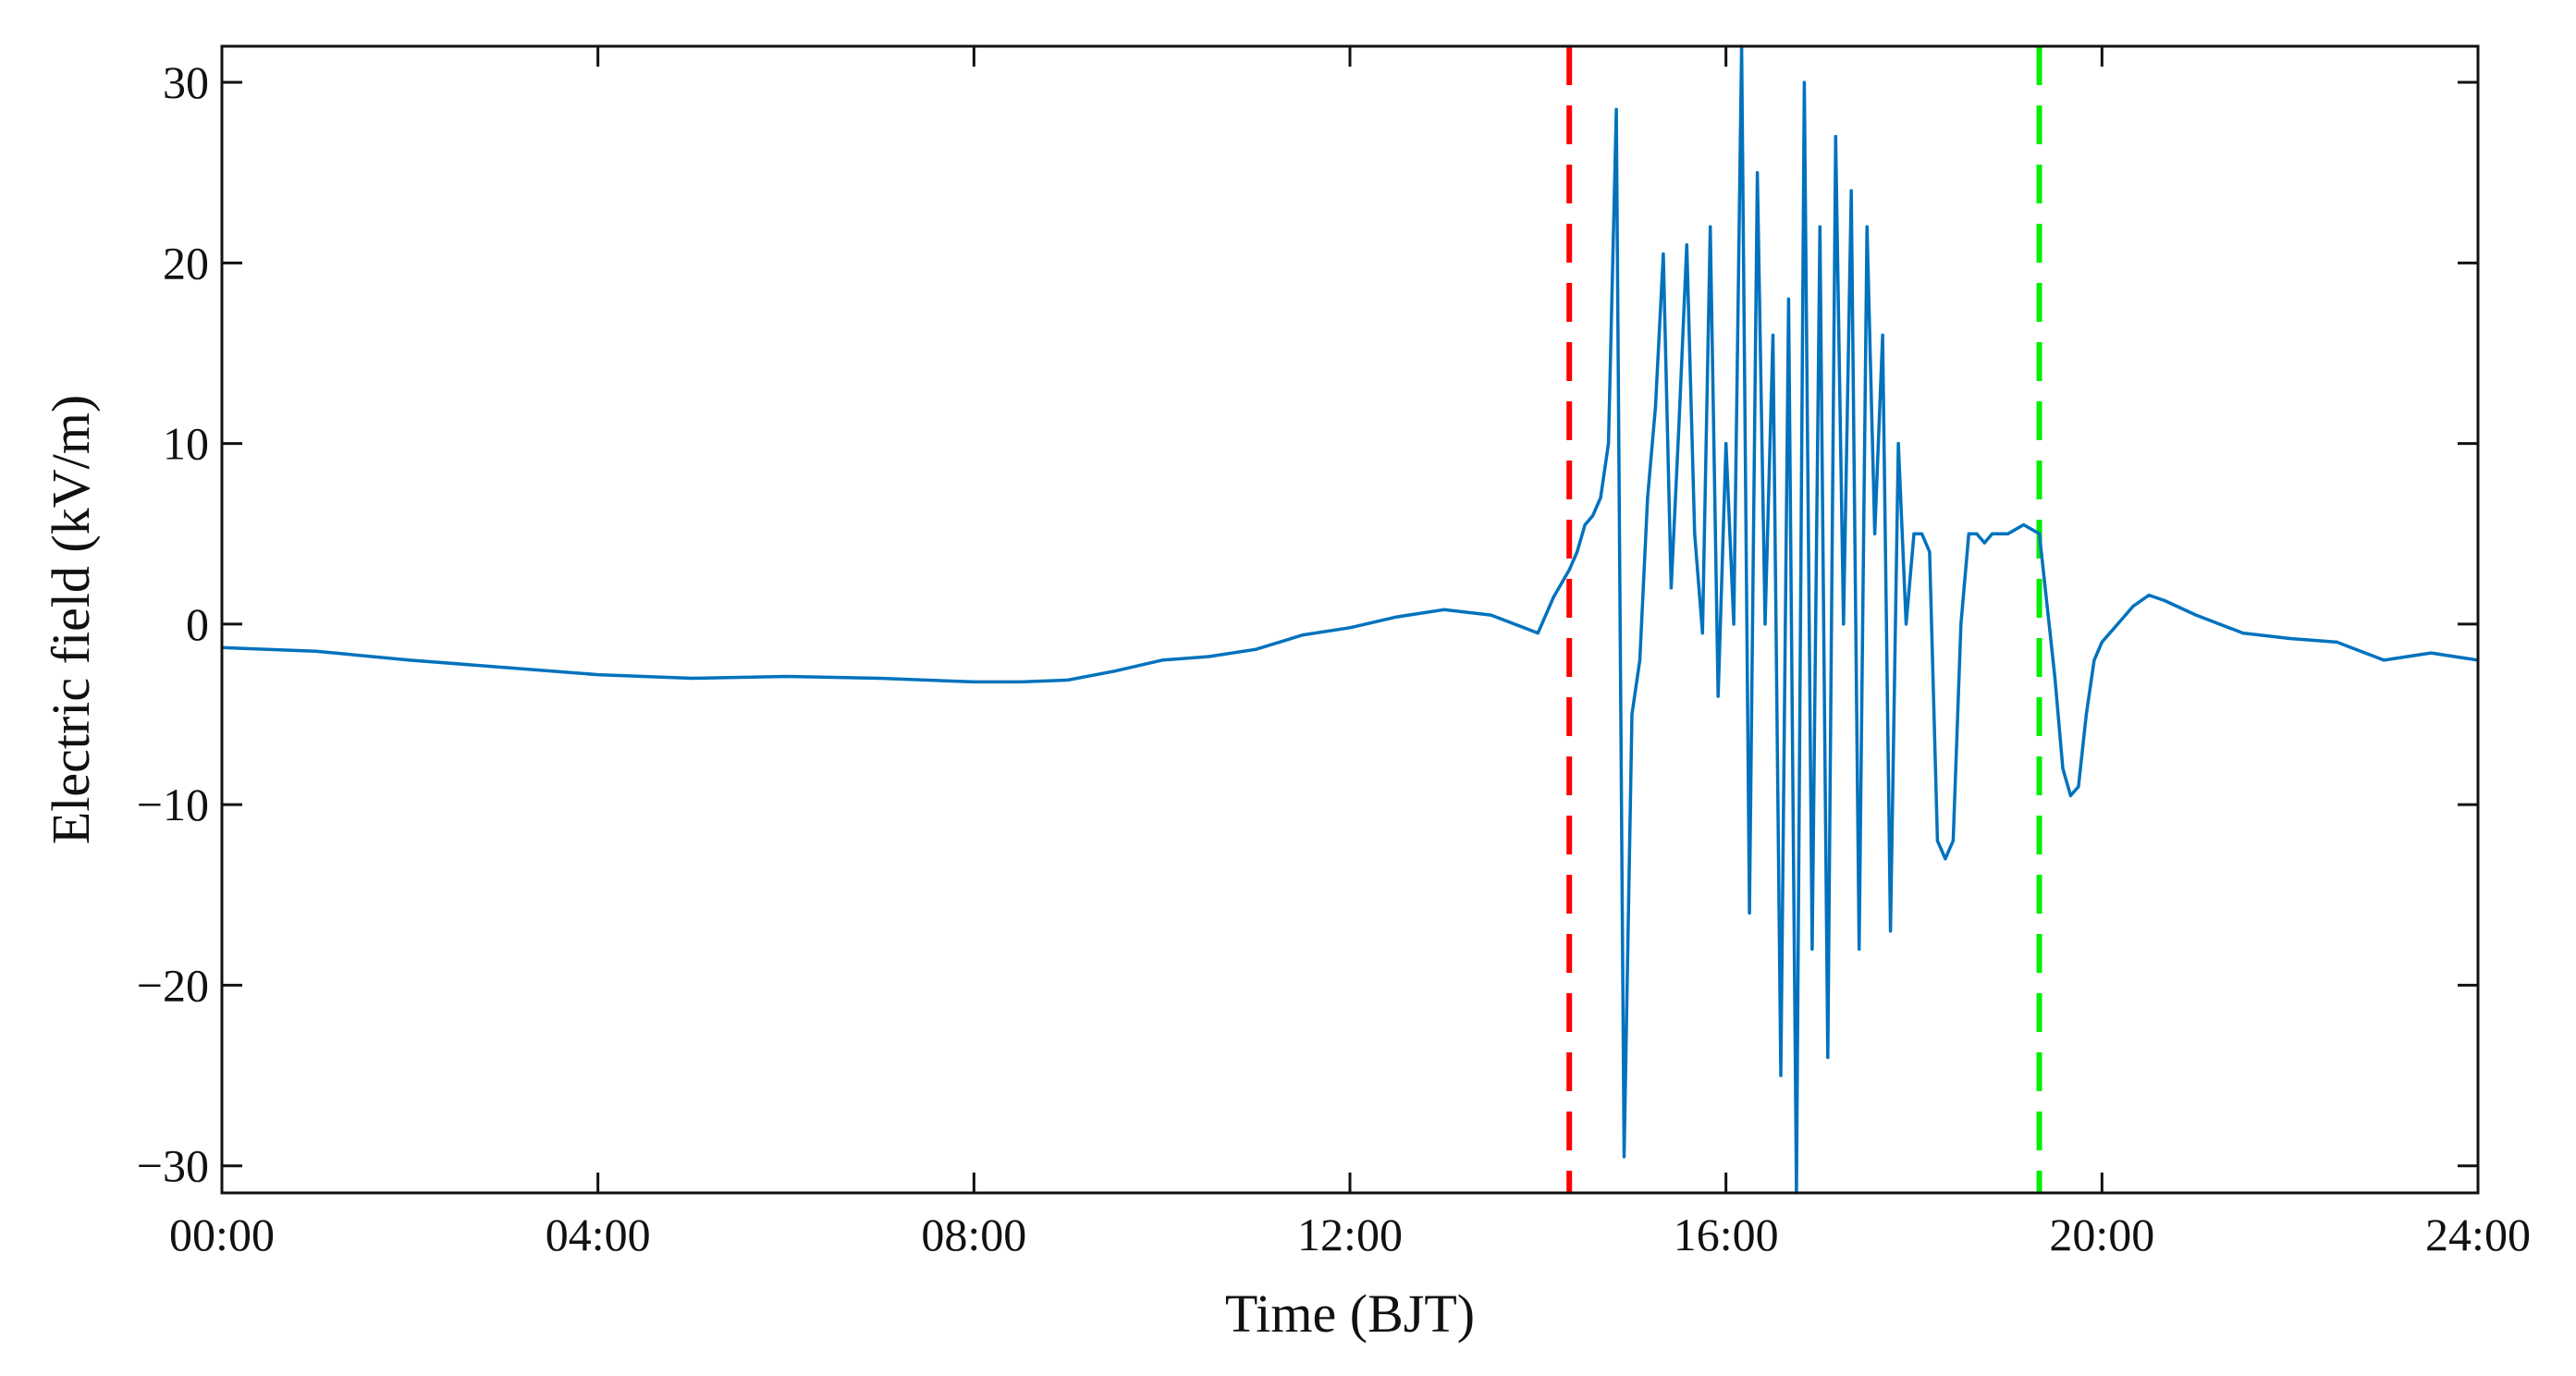 The height and width of the screenshot is (1376, 2576). What do you see at coordinates (173, 1166) in the screenshot?
I see `y-tick-label: −30` at bounding box center [173, 1166].